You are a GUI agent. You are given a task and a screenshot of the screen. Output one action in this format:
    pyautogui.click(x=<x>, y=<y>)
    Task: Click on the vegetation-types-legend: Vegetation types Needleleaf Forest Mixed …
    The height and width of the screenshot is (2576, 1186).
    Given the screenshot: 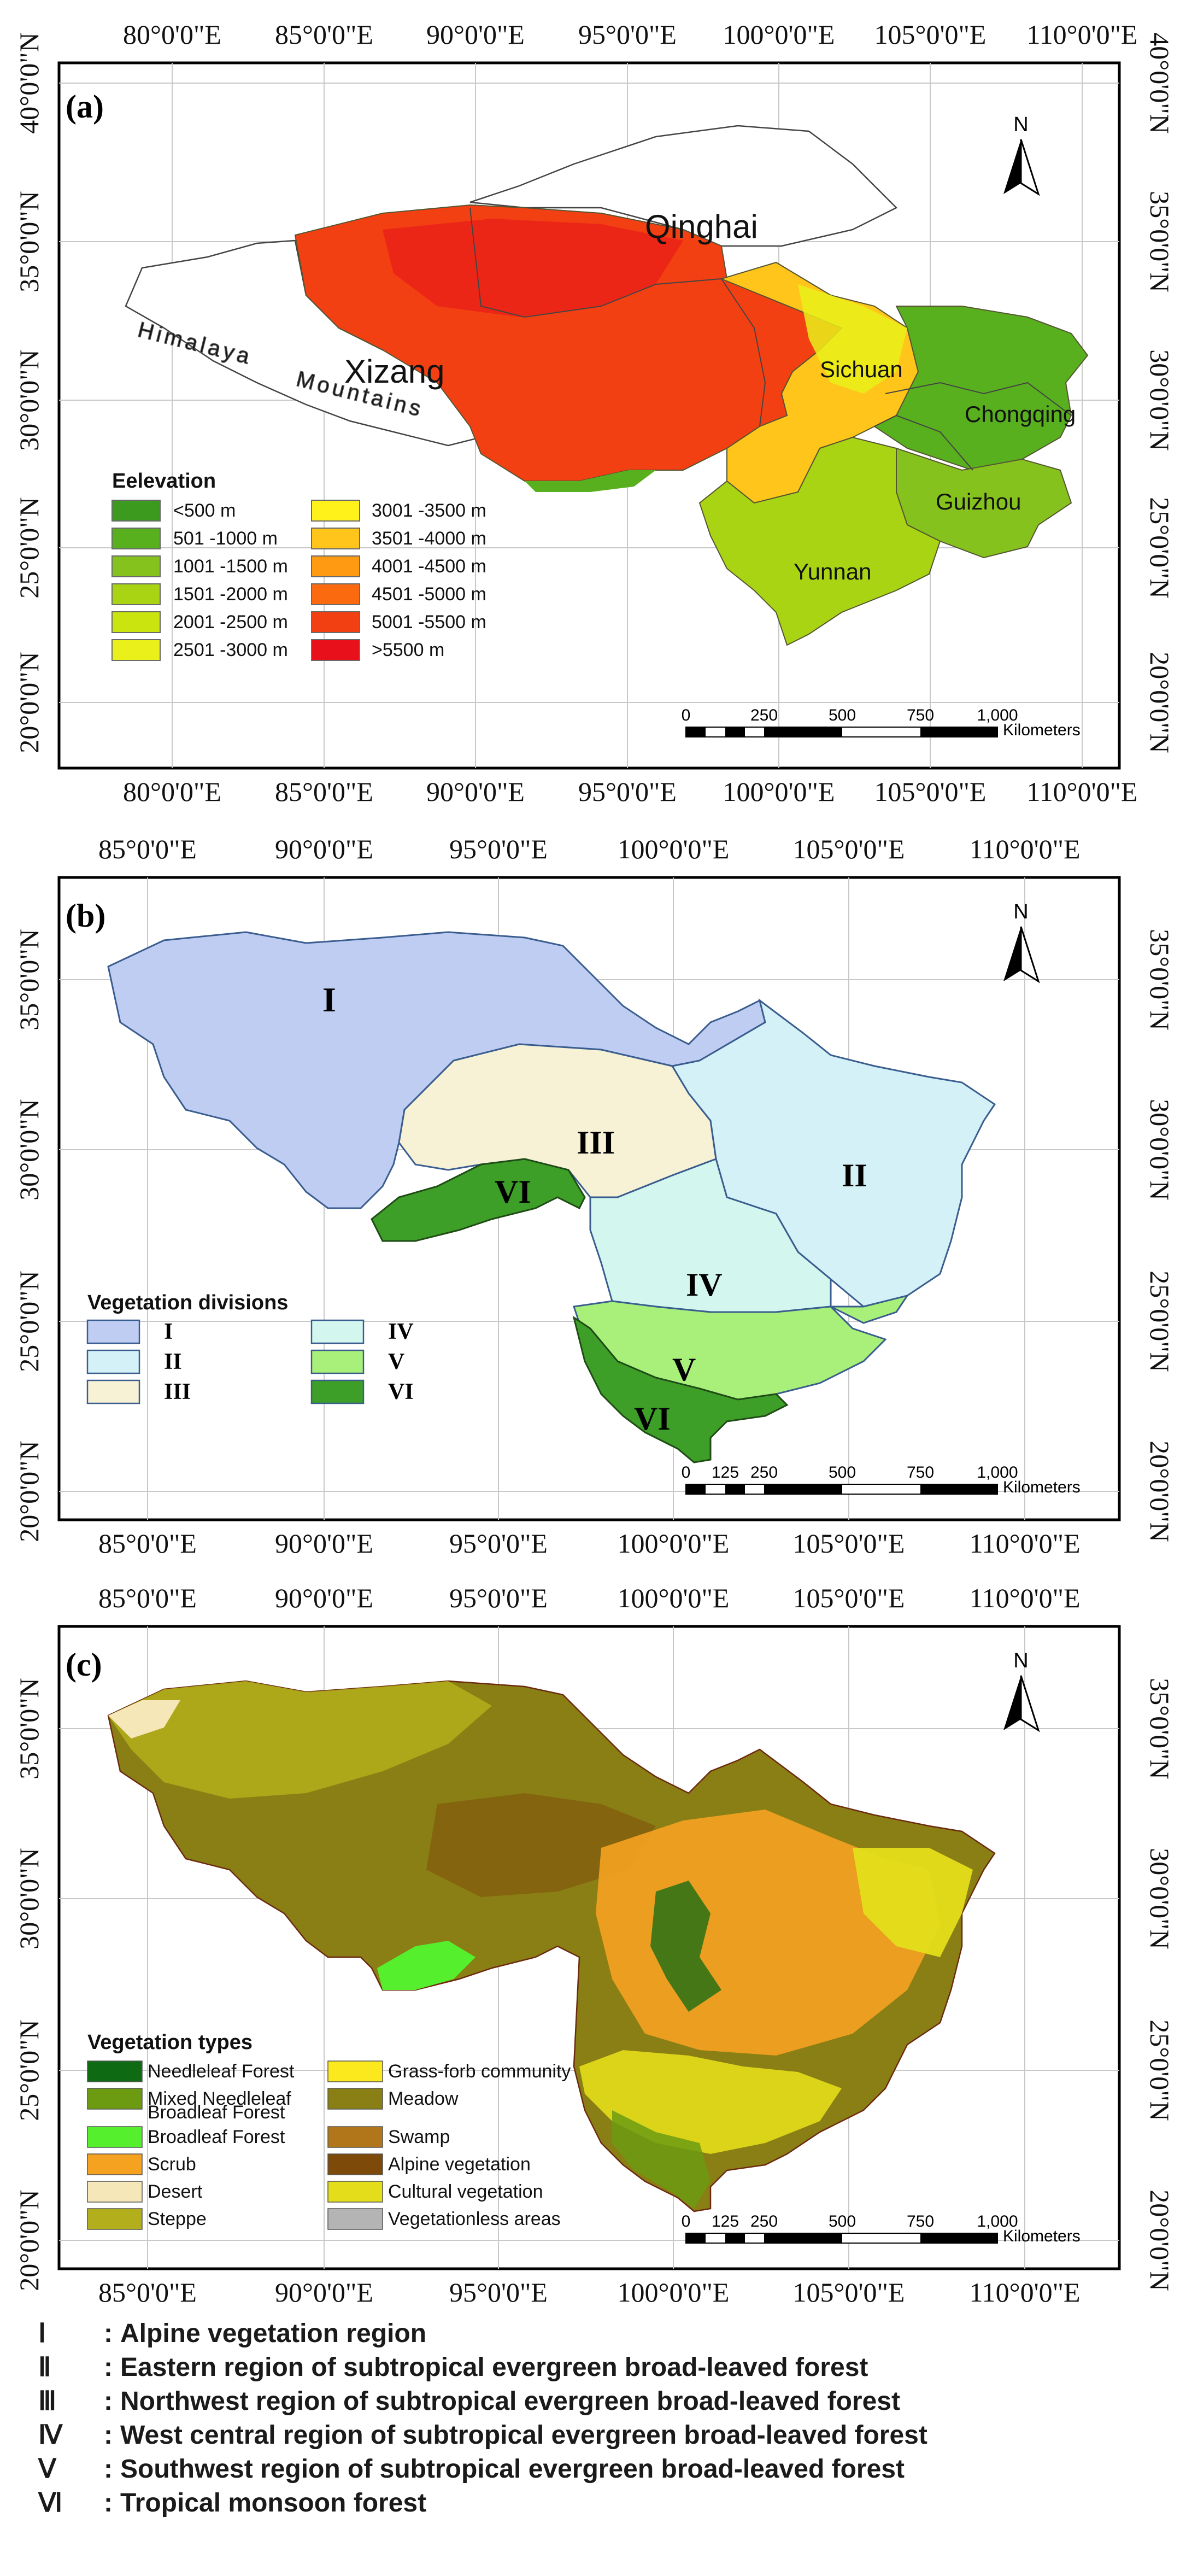 What is the action you would take?
    pyautogui.click(x=329, y=2131)
    